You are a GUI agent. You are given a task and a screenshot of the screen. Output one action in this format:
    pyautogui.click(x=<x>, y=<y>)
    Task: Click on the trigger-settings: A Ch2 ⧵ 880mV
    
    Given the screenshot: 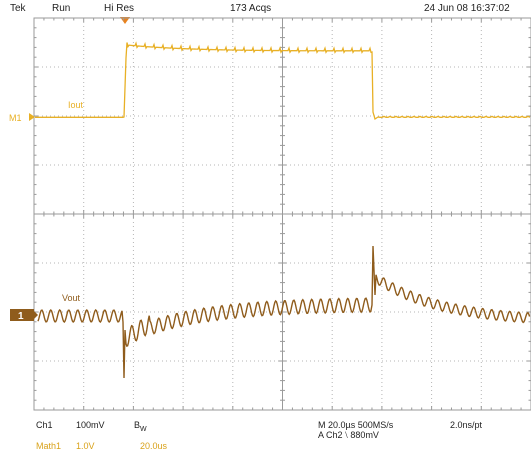 What is the action you would take?
    pyautogui.click(x=348, y=435)
    